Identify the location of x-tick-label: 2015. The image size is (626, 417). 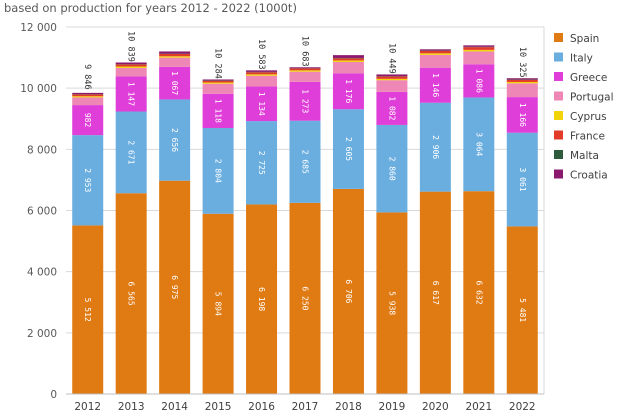
(218, 407).